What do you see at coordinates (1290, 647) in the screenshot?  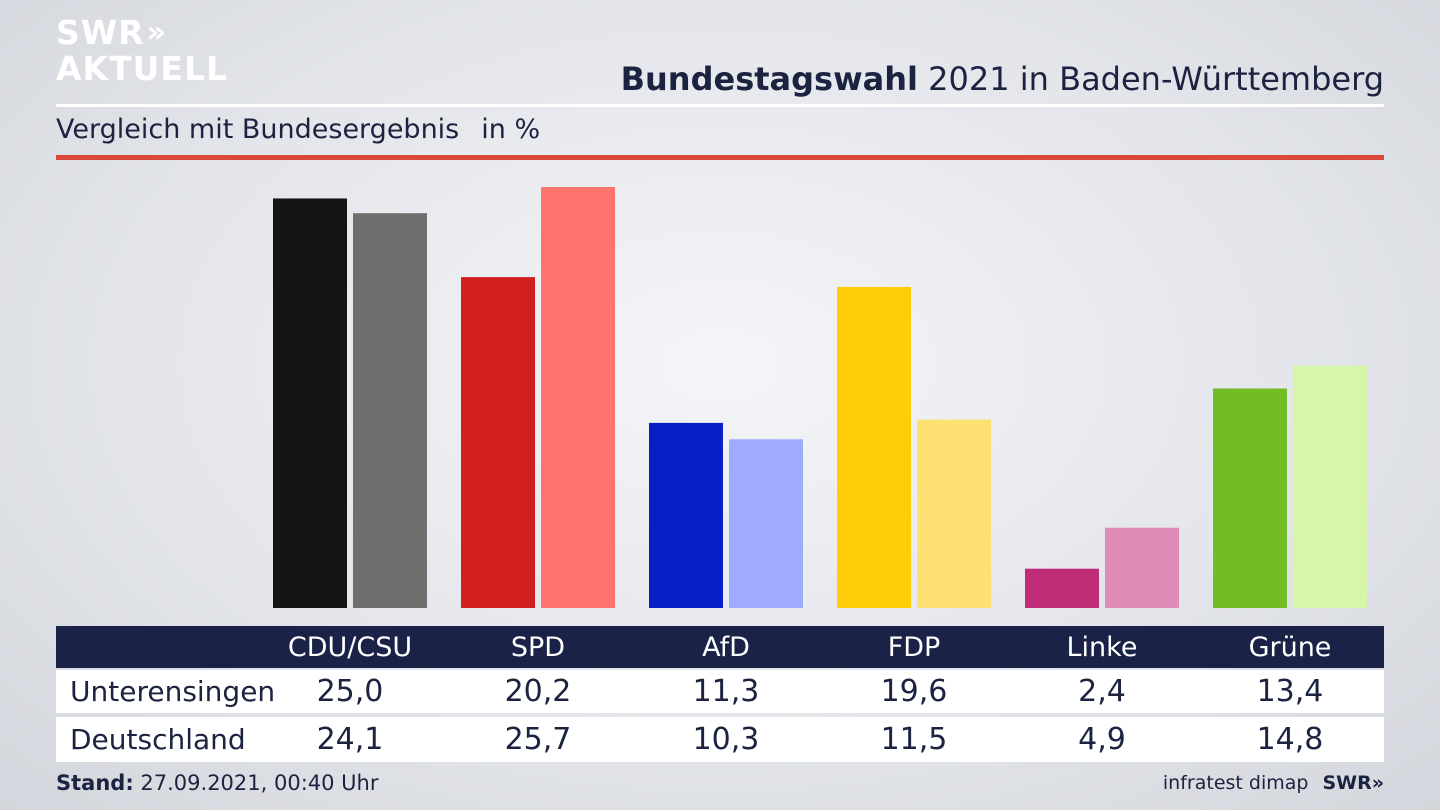 I see `column-header: Grüne` at bounding box center [1290, 647].